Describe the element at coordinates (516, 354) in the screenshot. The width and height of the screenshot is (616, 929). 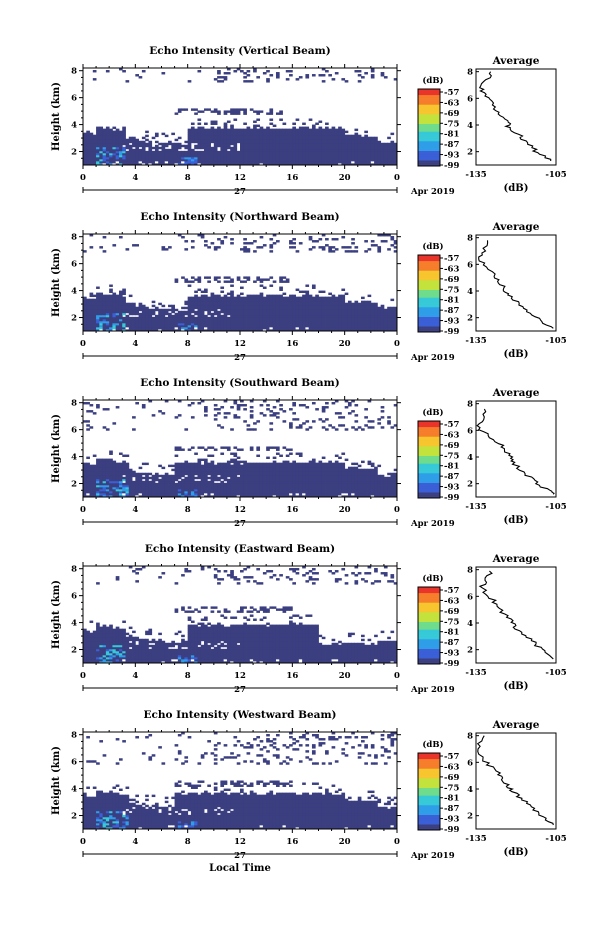
I see `average-x-label: (dB)` at that location.